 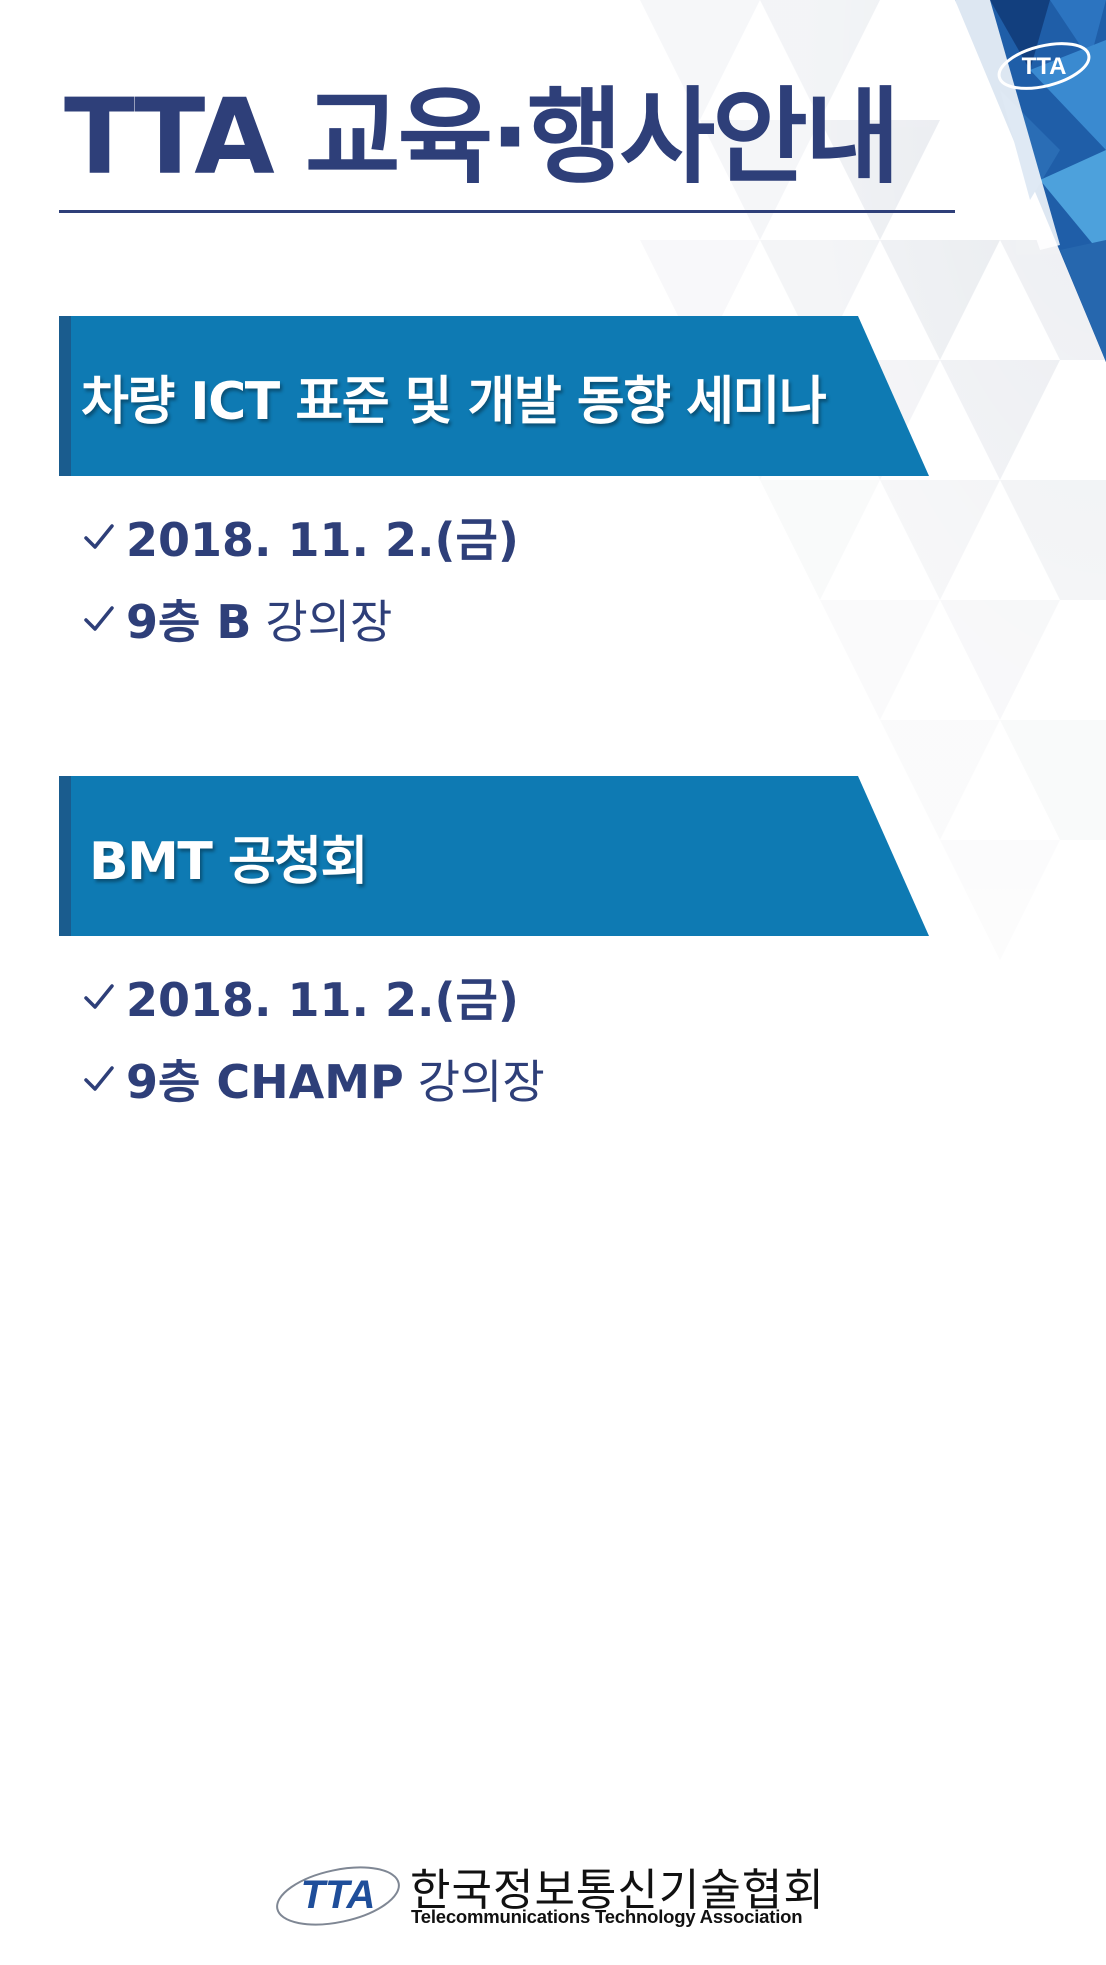 I want to click on org-name-korean: 한국정보통신기술협회, so click(x=617, y=1890).